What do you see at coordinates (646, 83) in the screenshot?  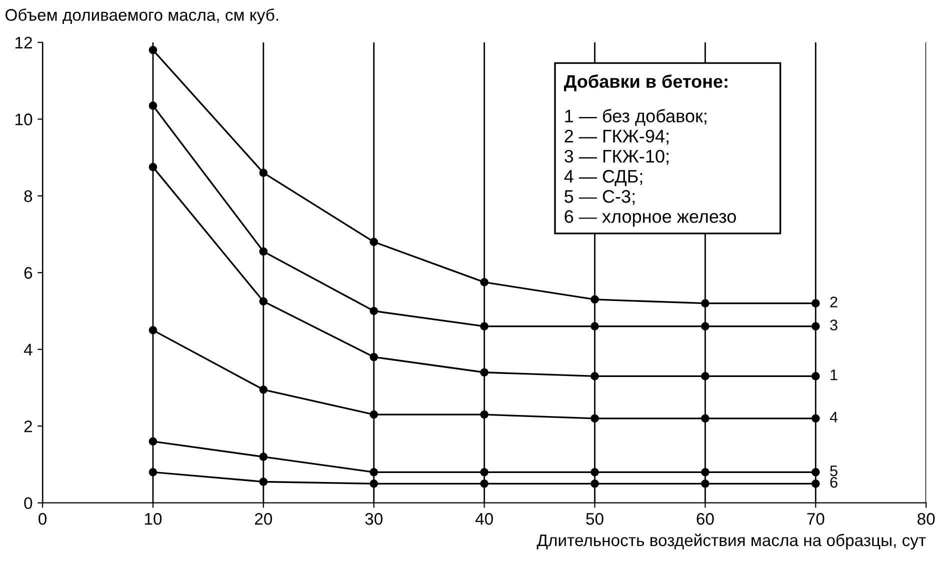 I see `legend-title: Добавки в бетоне:` at bounding box center [646, 83].